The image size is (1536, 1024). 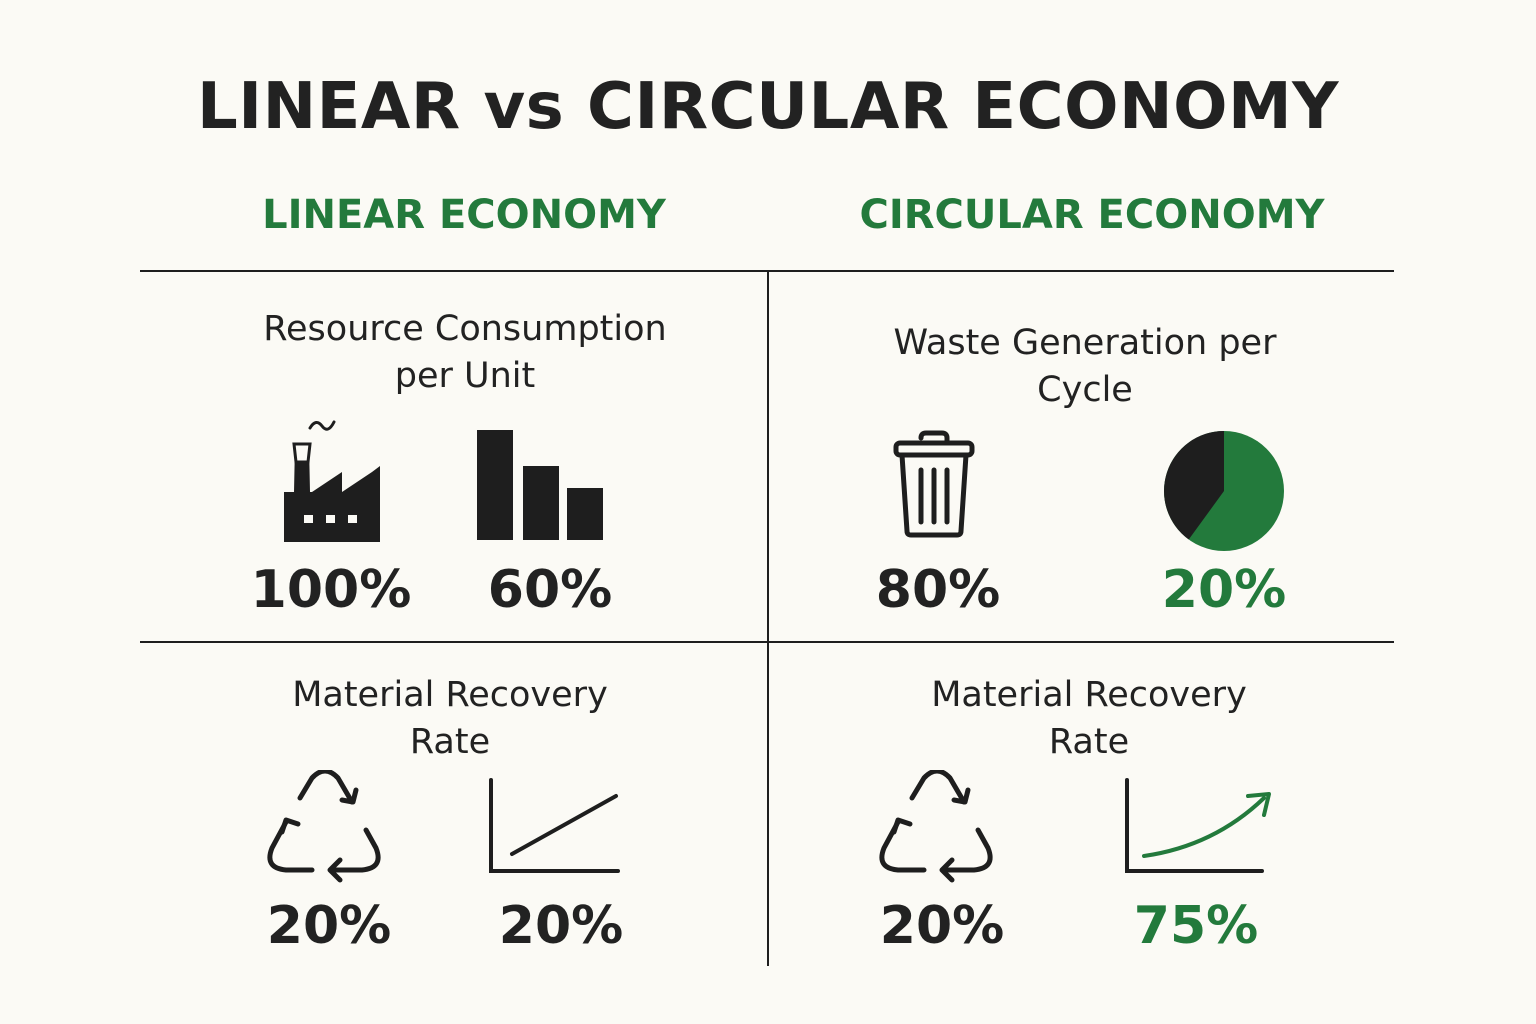 What do you see at coordinates (1092, 215) in the screenshot?
I see `circular-economy-heading: CIRCULAR ECONOMY` at bounding box center [1092, 215].